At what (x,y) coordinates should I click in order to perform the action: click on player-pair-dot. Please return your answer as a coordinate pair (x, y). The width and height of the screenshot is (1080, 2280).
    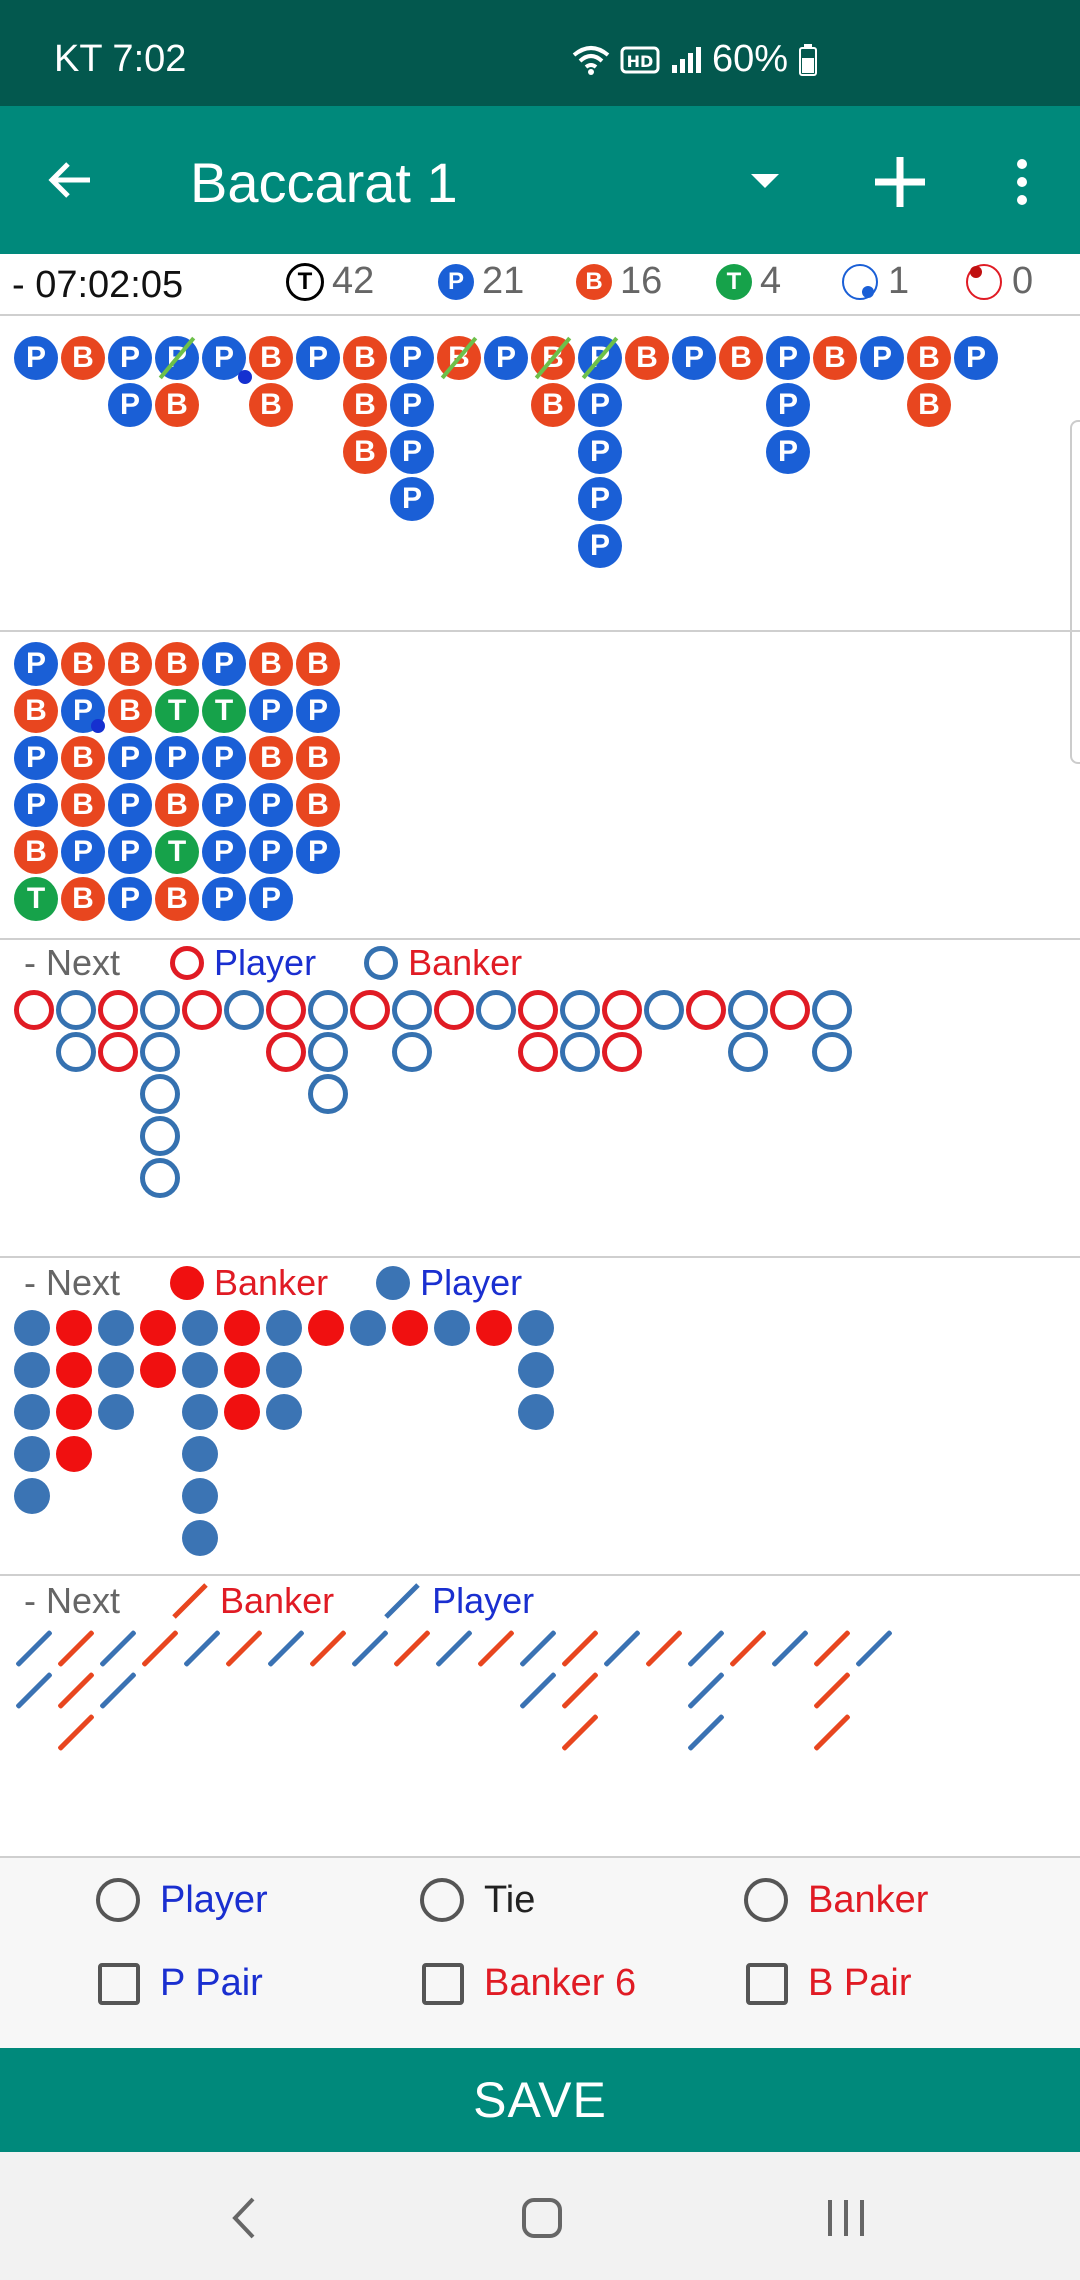
    Looking at the image, I should click on (98, 726).